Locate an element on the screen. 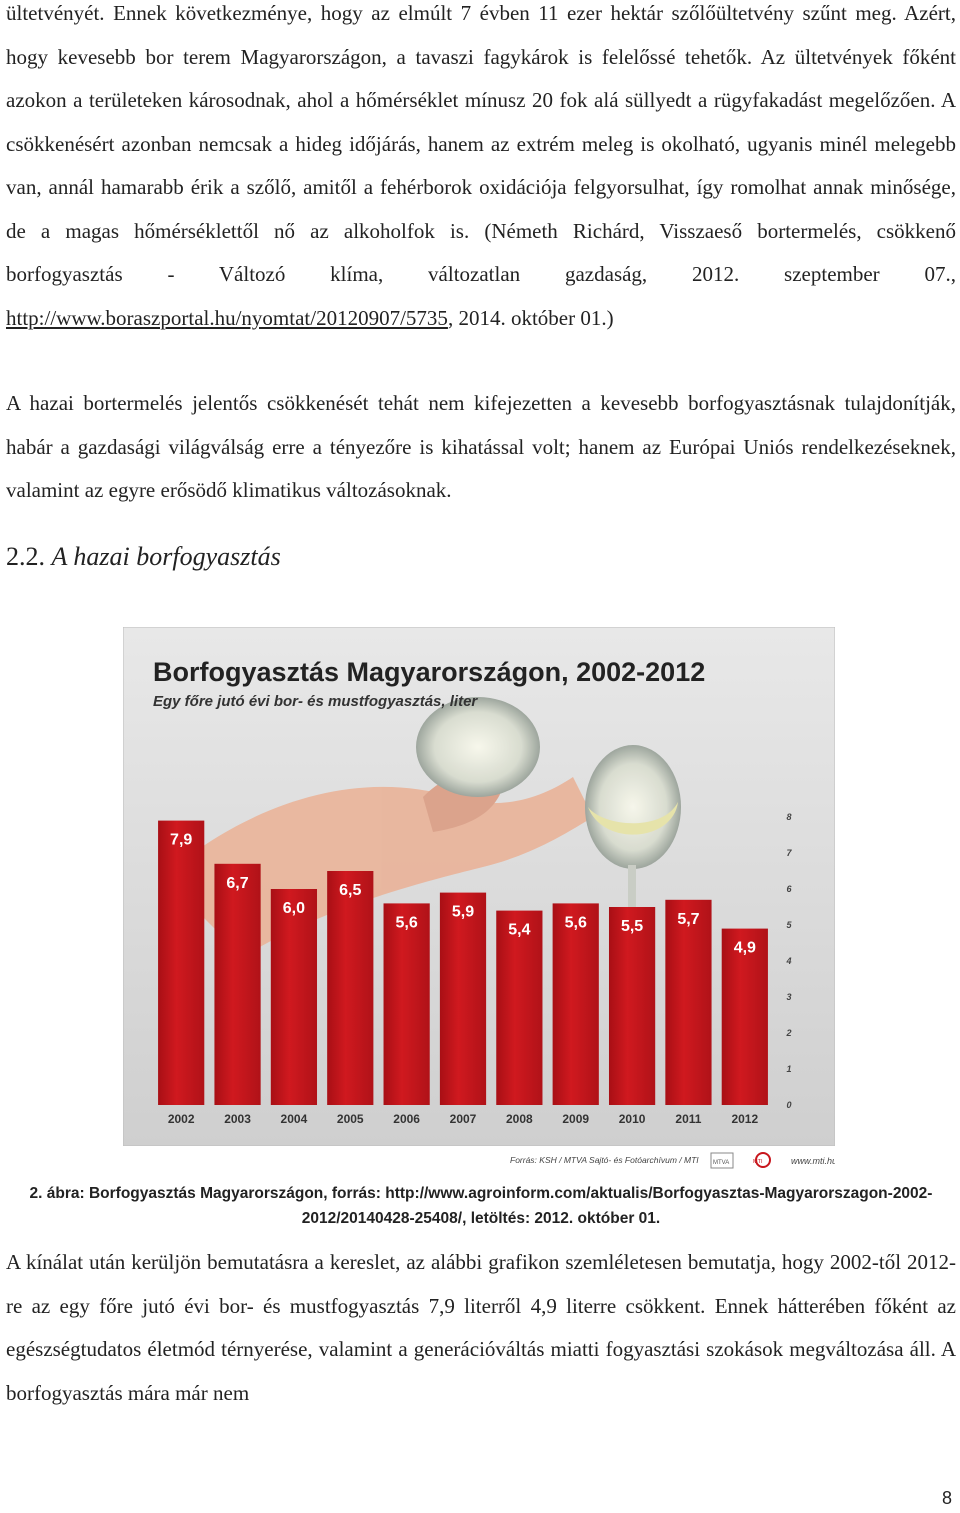 This screenshot has width=960, height=1513. x-label-2005: 2005 is located at coordinates (350, 1119).